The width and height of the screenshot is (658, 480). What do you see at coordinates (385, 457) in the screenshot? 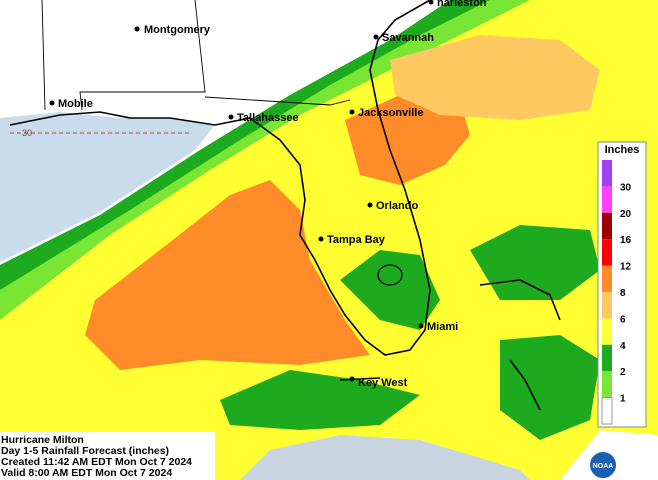
I see `cuba-area` at bounding box center [385, 457].